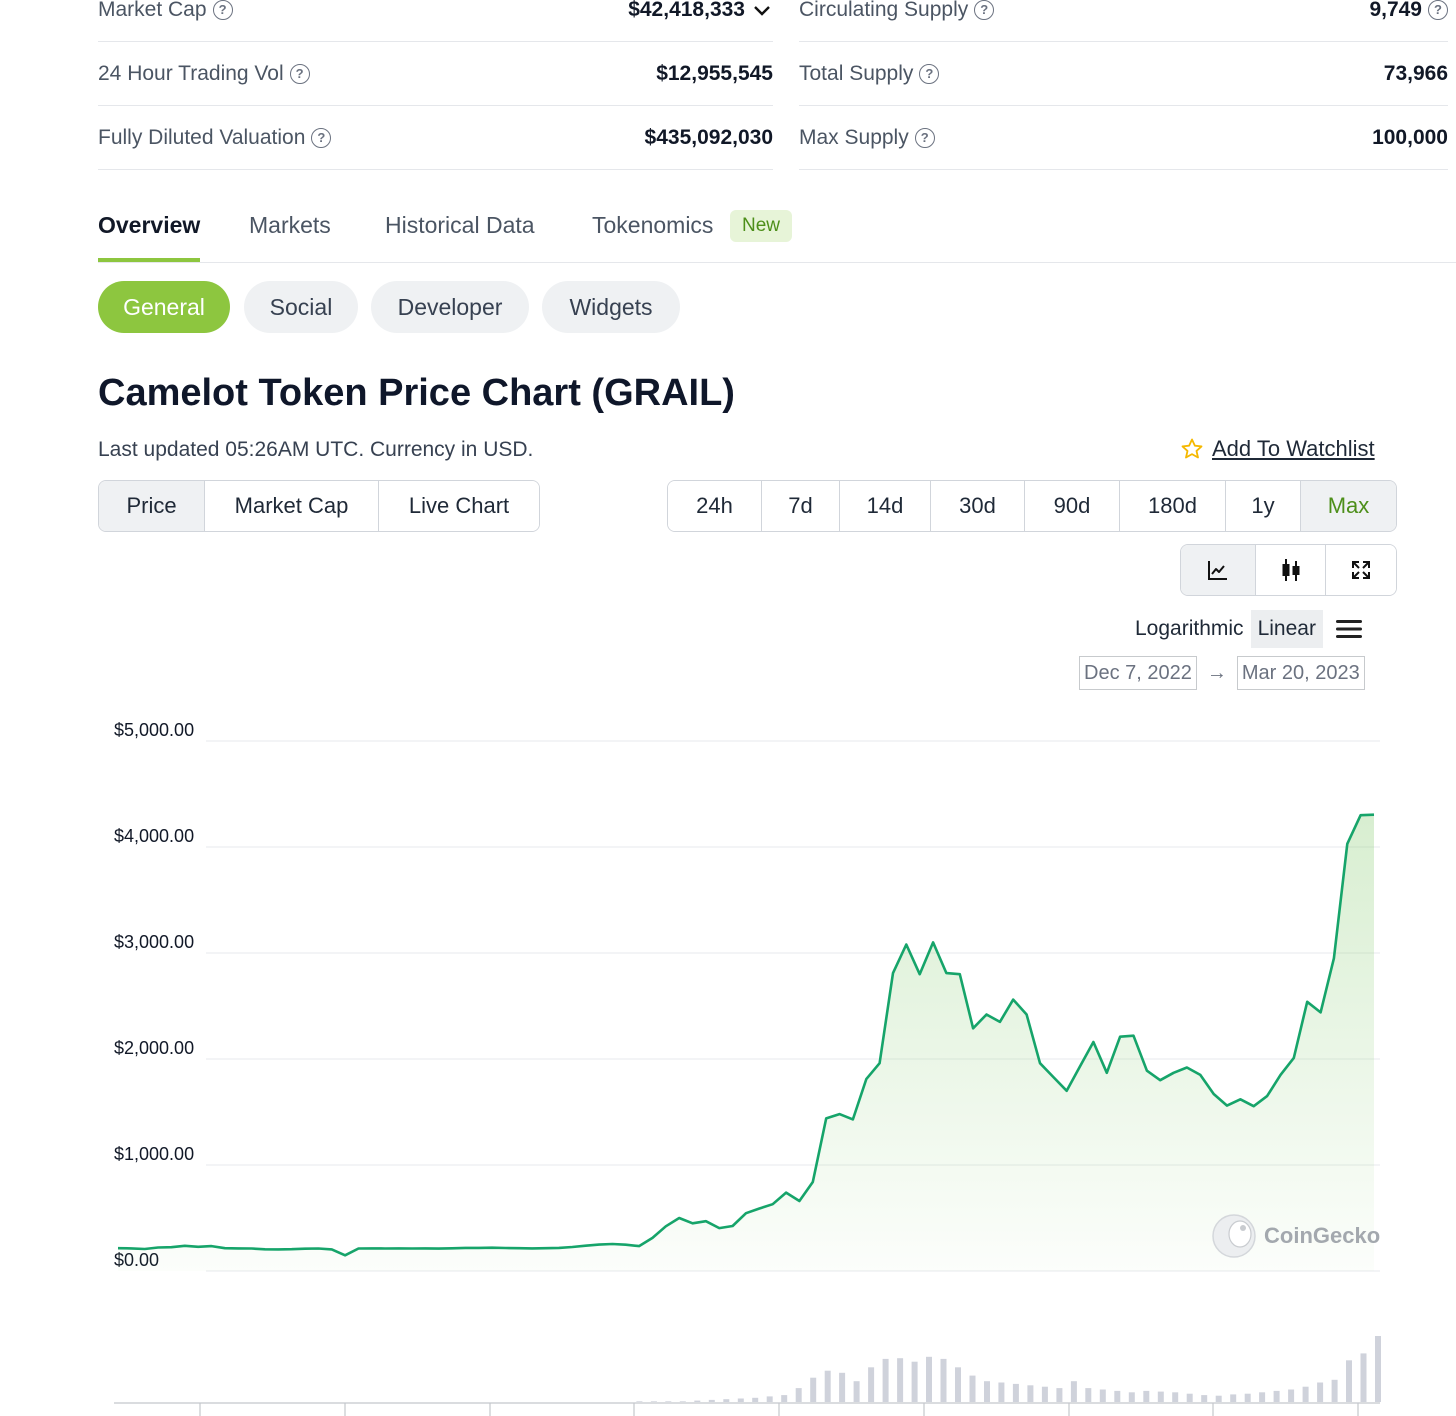 This screenshot has width=1456, height=1416. I want to click on range-24h-button: 24h, so click(715, 506).